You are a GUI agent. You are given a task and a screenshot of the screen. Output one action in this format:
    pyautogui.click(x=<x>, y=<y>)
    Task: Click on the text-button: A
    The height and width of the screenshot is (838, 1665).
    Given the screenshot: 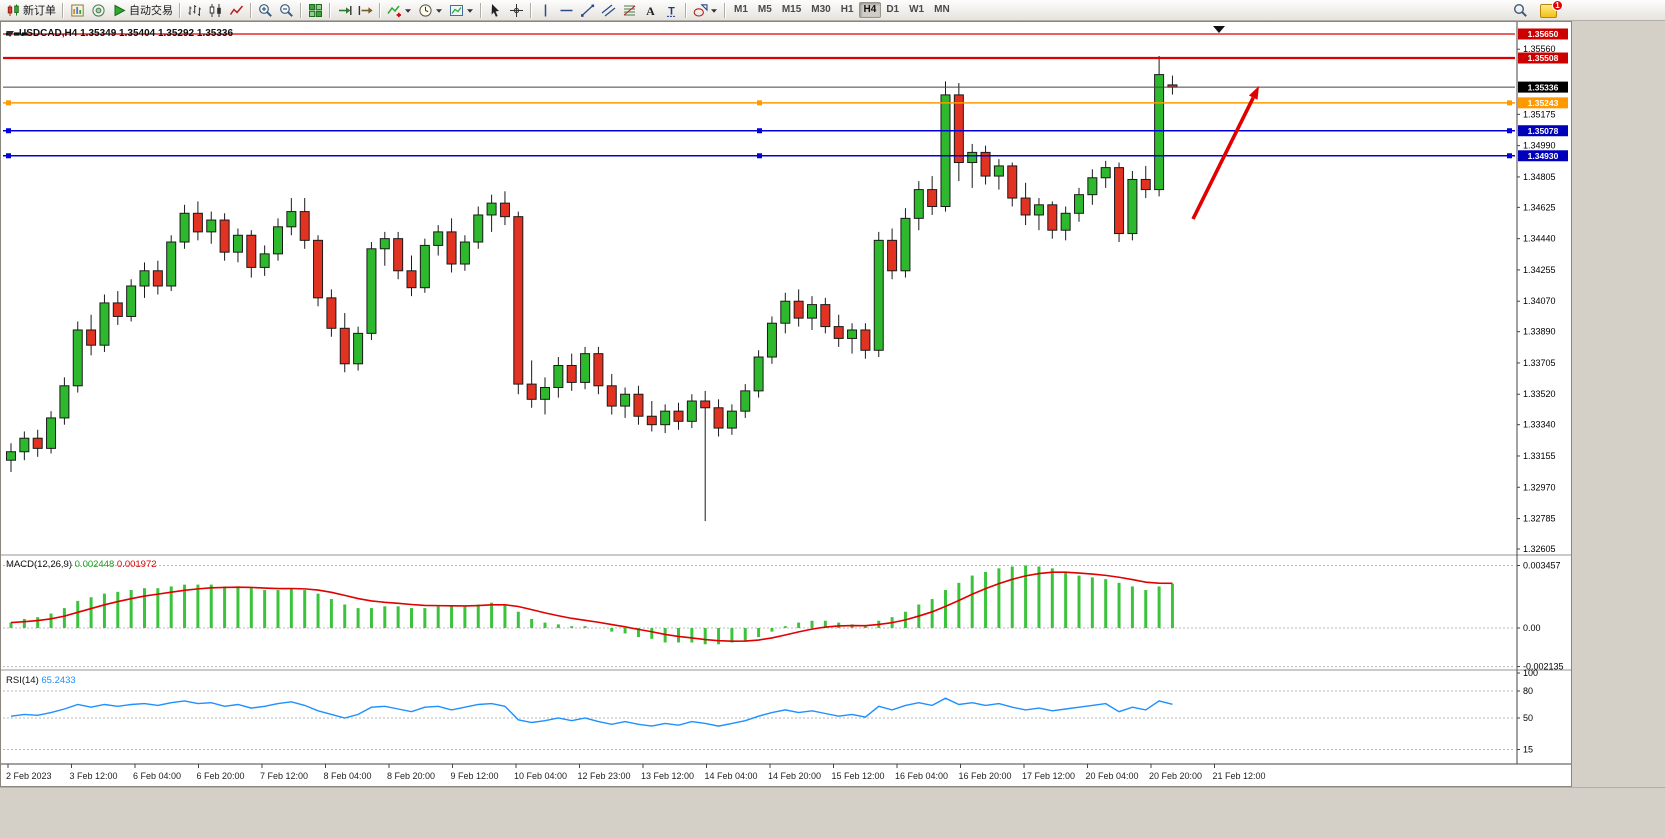 What is the action you would take?
    pyautogui.click(x=650, y=10)
    